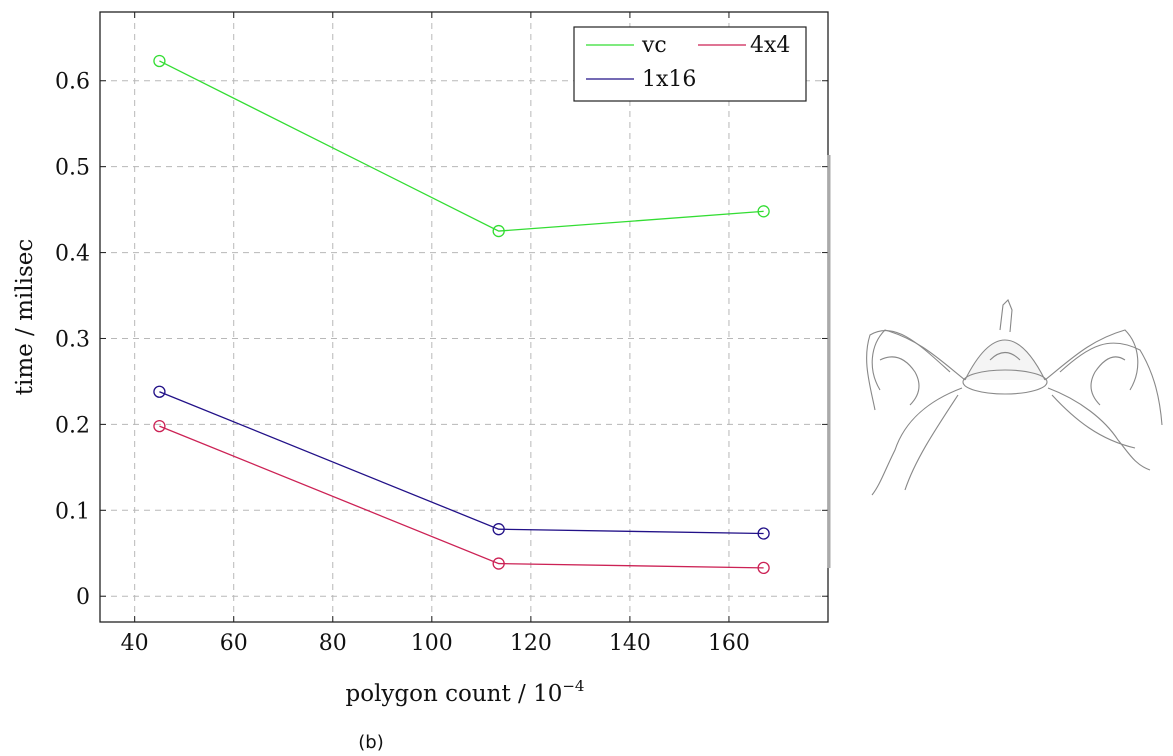 The width and height of the screenshot is (1173, 756). I want to click on y-tick-label: 0.4, so click(72, 254).